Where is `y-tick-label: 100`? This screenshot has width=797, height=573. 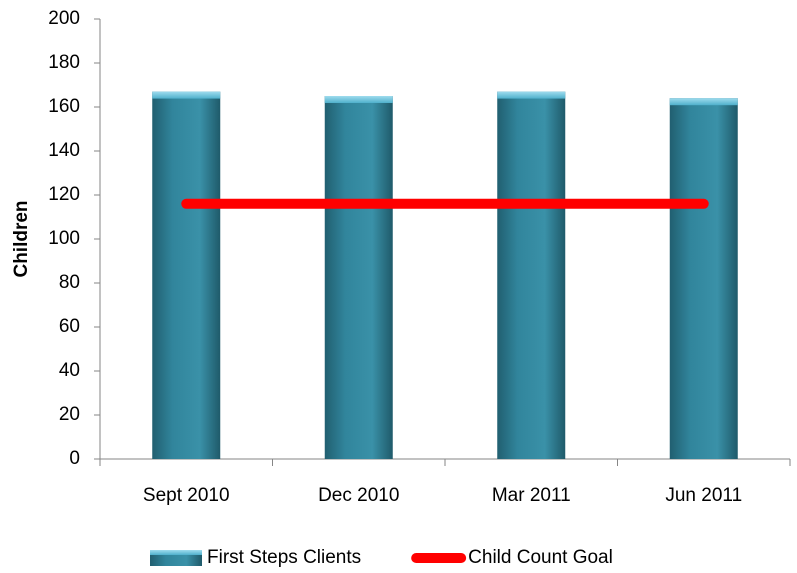
y-tick-label: 100 is located at coordinates (64, 238).